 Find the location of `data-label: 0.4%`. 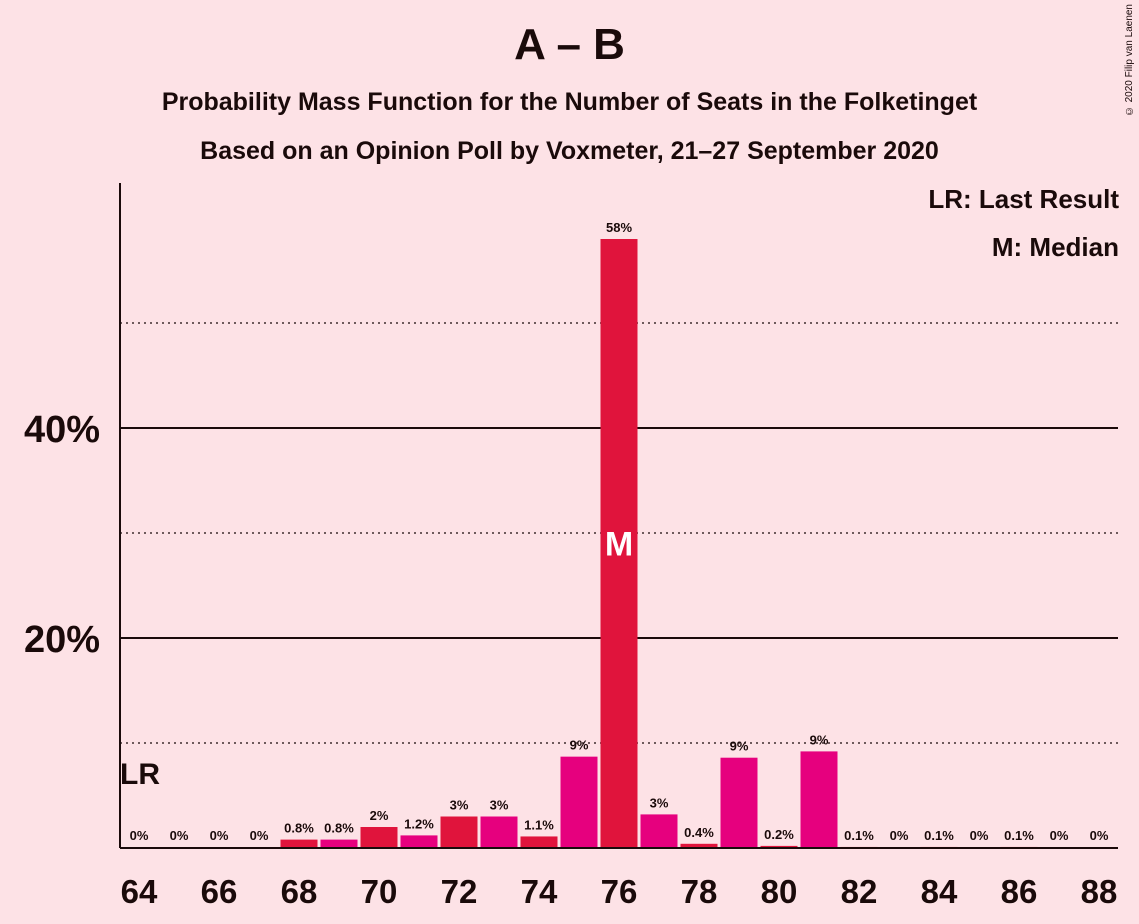

data-label: 0.4% is located at coordinates (699, 832).